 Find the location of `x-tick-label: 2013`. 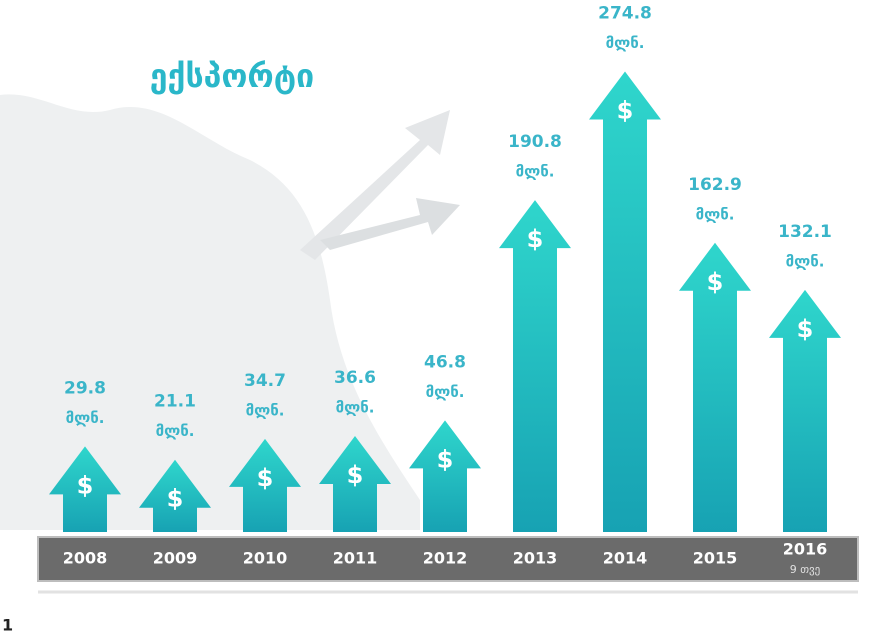

x-tick-label: 2013 is located at coordinates (535, 558).